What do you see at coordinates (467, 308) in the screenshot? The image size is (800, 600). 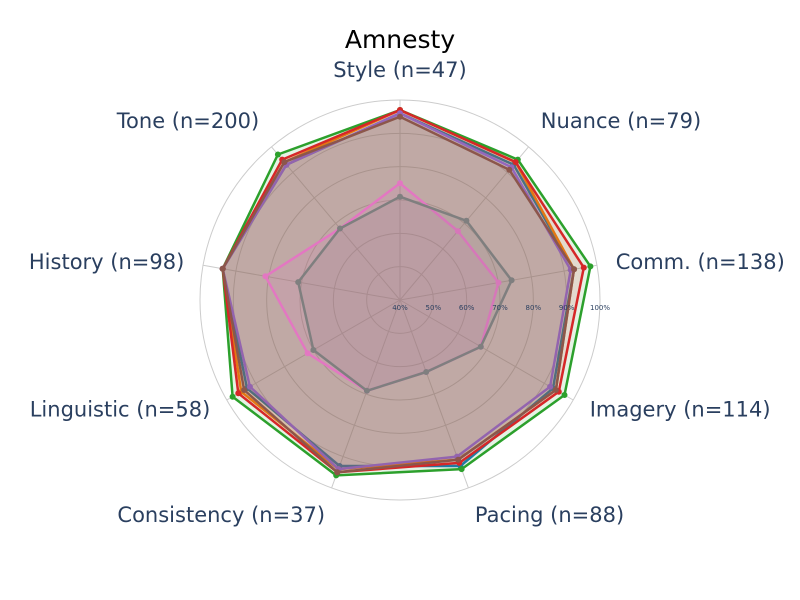 I see `radial-tick-label: 60%` at bounding box center [467, 308].